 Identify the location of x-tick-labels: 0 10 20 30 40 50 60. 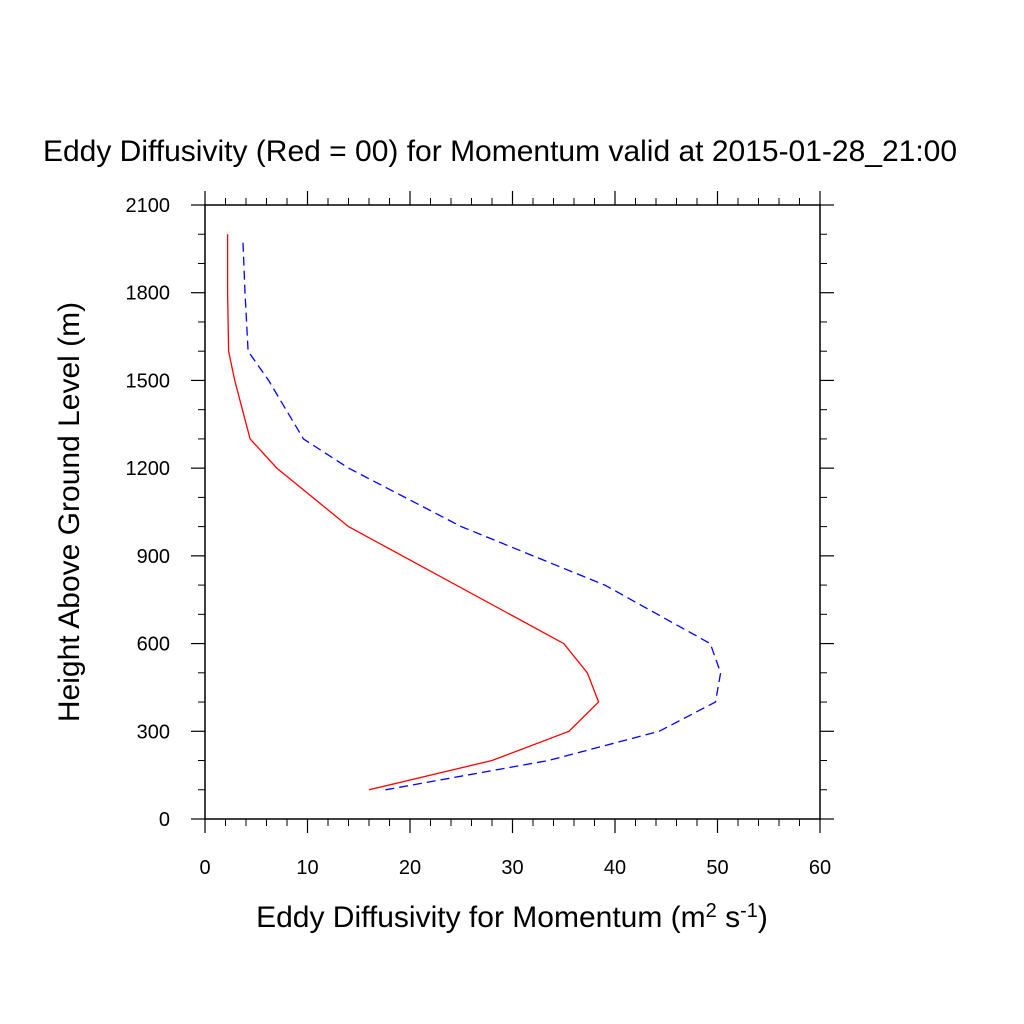
(515, 868).